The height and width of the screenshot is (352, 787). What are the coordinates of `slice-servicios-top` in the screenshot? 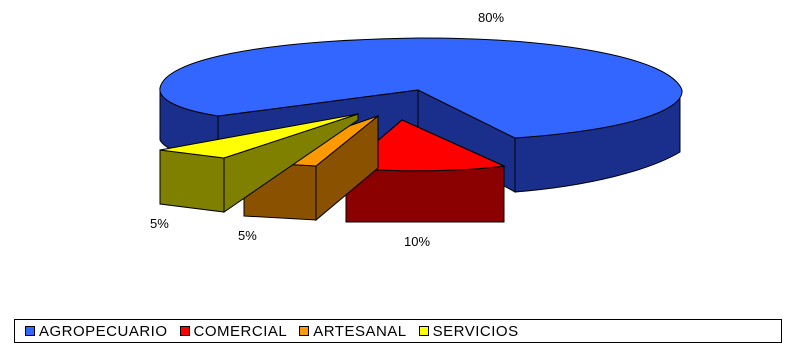 It's located at (259, 136).